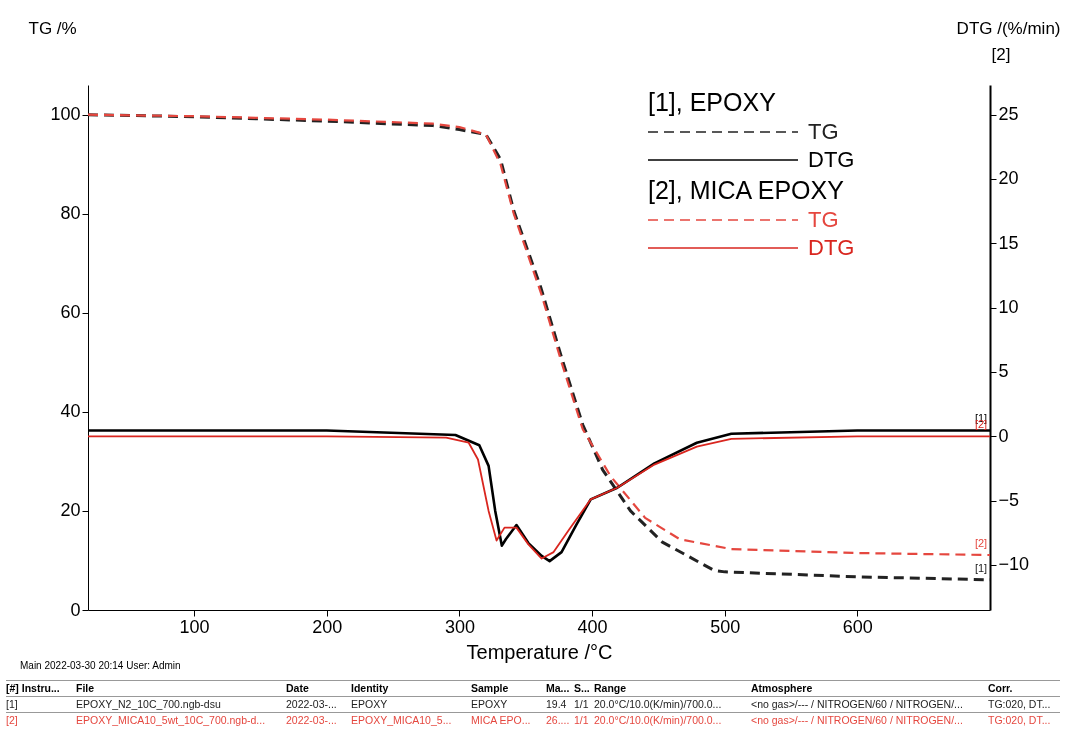  Describe the element at coordinates (592, 626) in the screenshot. I see `x-tick-label: 400` at that location.